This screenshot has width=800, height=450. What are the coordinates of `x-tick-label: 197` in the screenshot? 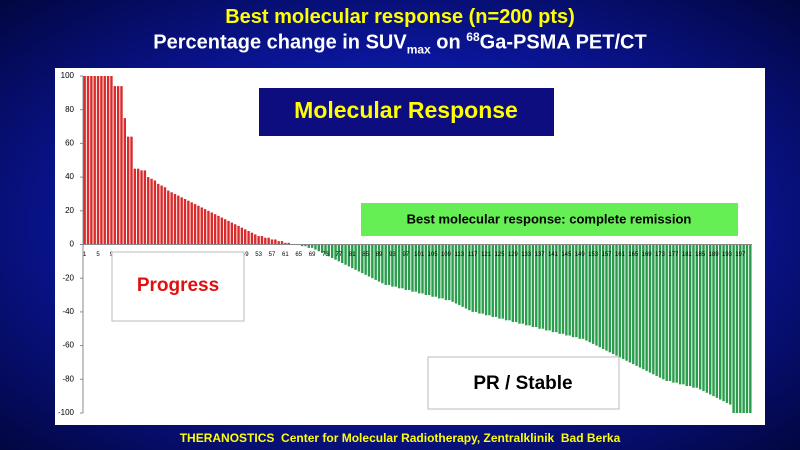 It's located at (740, 255).